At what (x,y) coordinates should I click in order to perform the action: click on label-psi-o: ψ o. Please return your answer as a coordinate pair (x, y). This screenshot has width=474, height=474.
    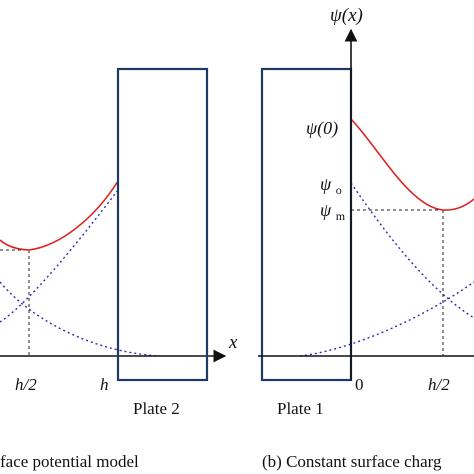
    Looking at the image, I should click on (331, 185).